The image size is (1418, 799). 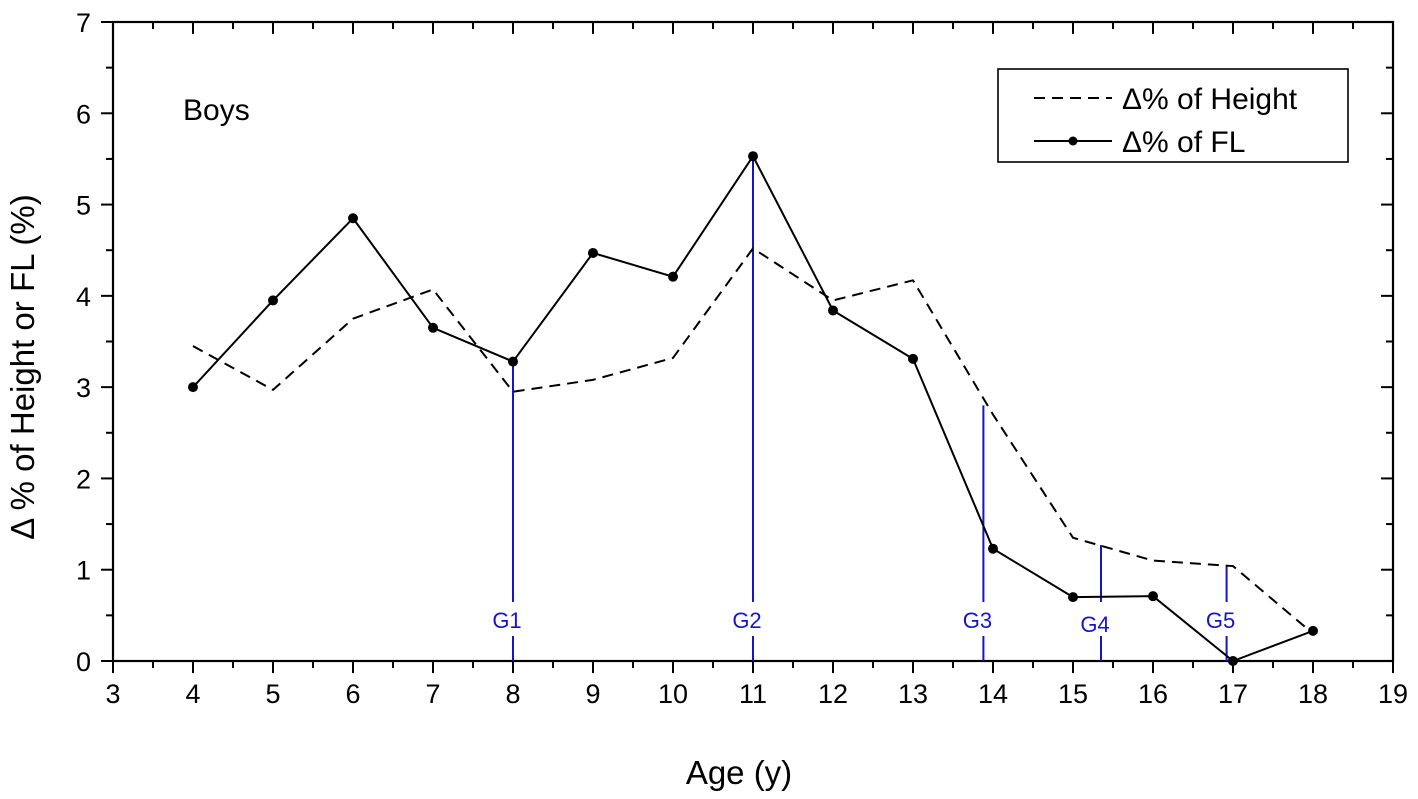 I want to click on y-axis-title: Δ % of Height or FL (%), so click(x=22, y=366).